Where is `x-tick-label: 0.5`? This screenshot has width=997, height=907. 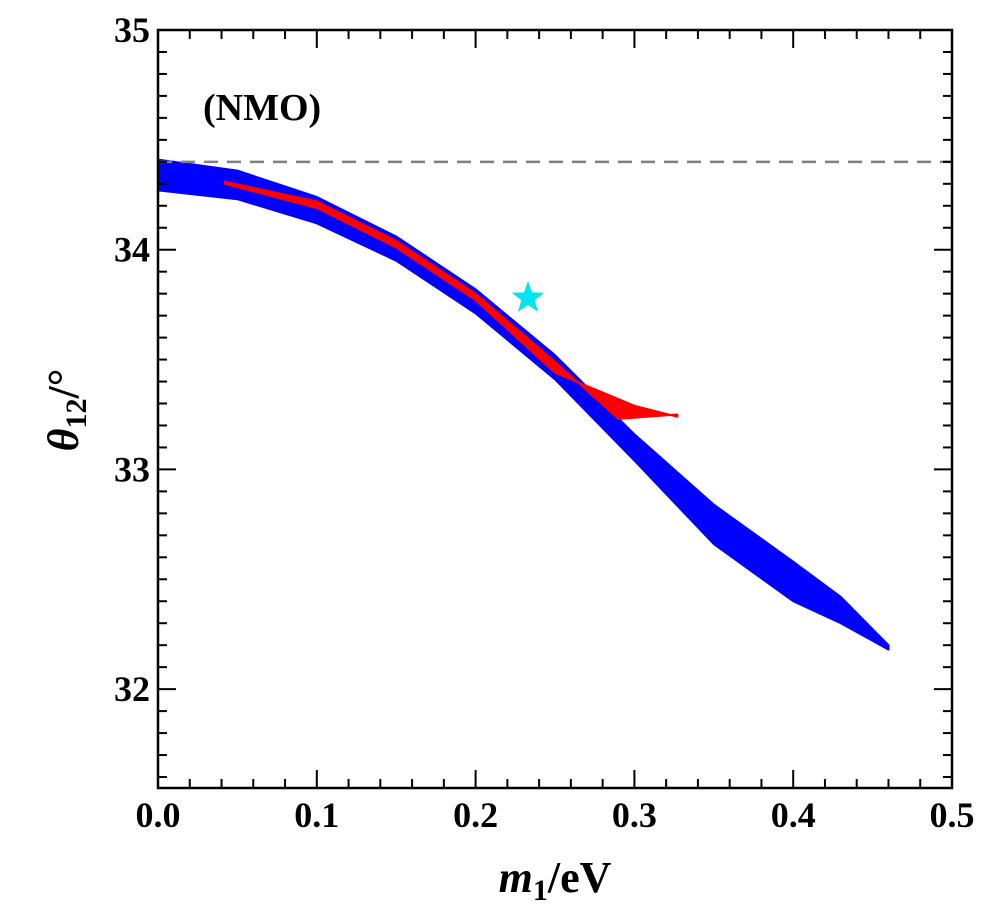 x-tick-label: 0.5 is located at coordinates (952, 815).